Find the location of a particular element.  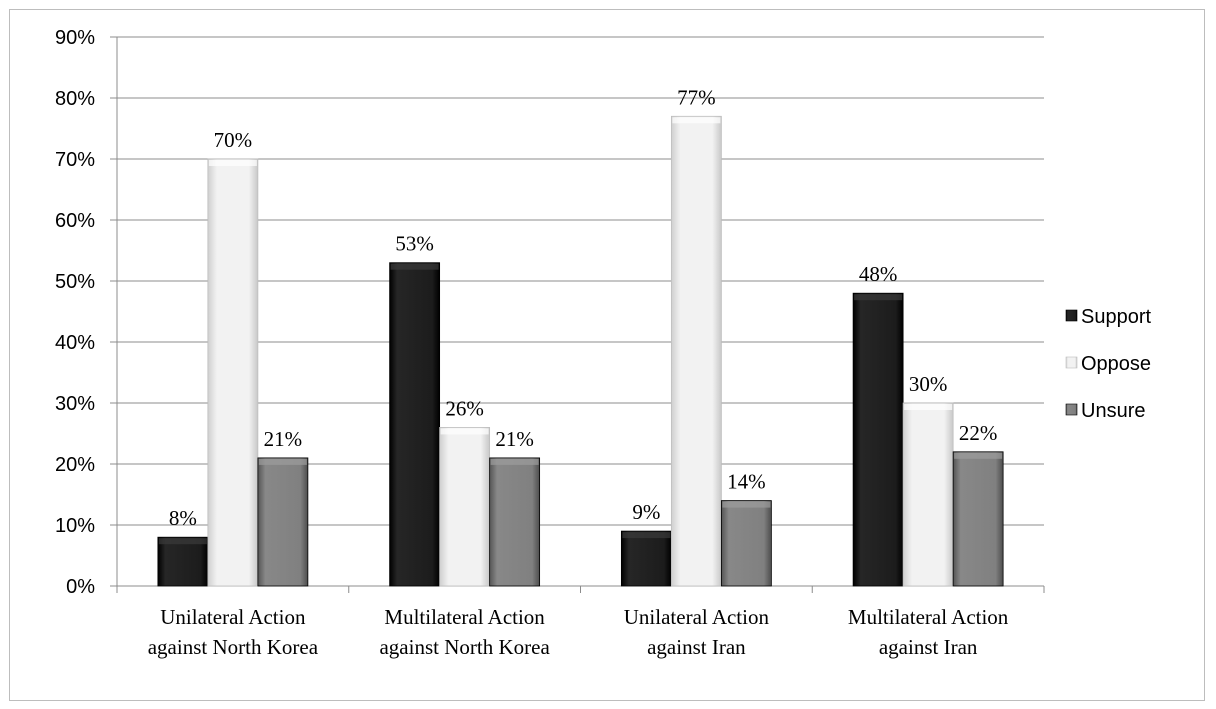

legend-label: Unsure is located at coordinates (1113, 411).